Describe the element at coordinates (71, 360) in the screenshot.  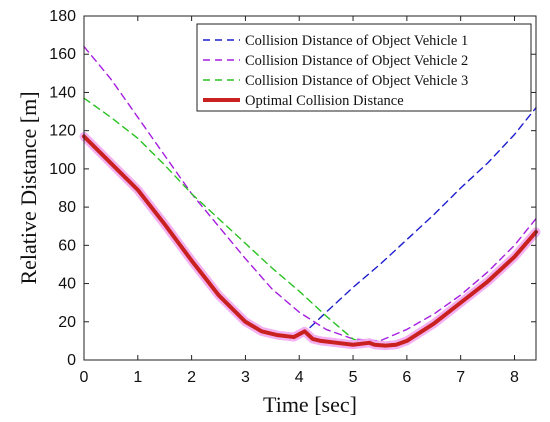
I see `y-tick-label: 0` at that location.